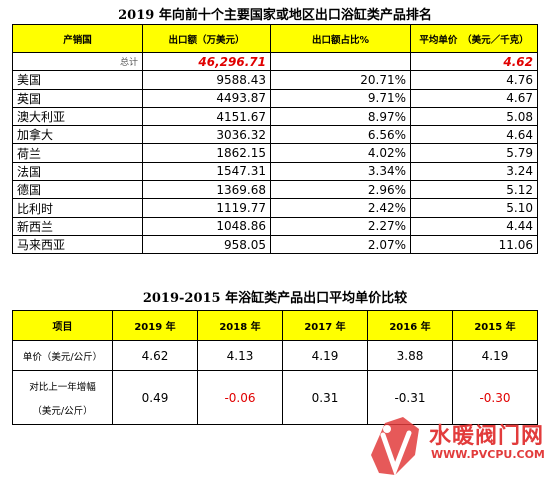 The height and width of the screenshot is (489, 550). What do you see at coordinates (495, 325) in the screenshot?
I see `header-2015: 2015 年` at bounding box center [495, 325].